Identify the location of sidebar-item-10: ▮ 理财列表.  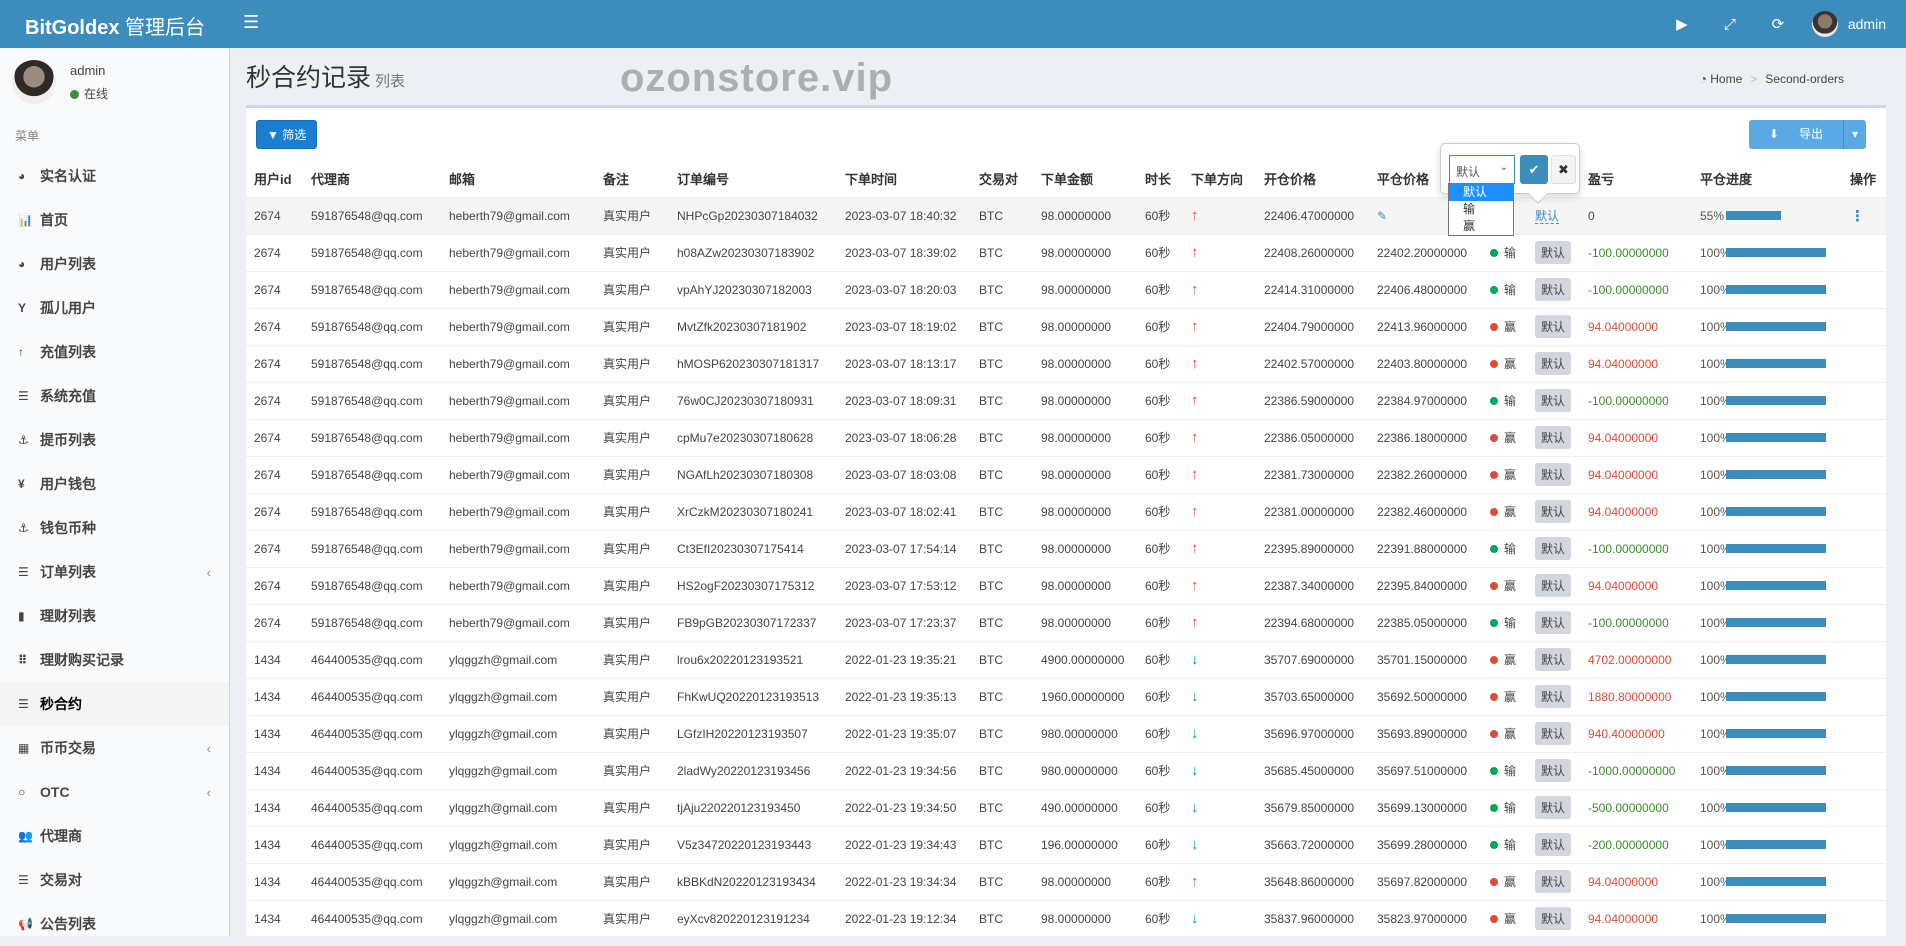
(114, 616).